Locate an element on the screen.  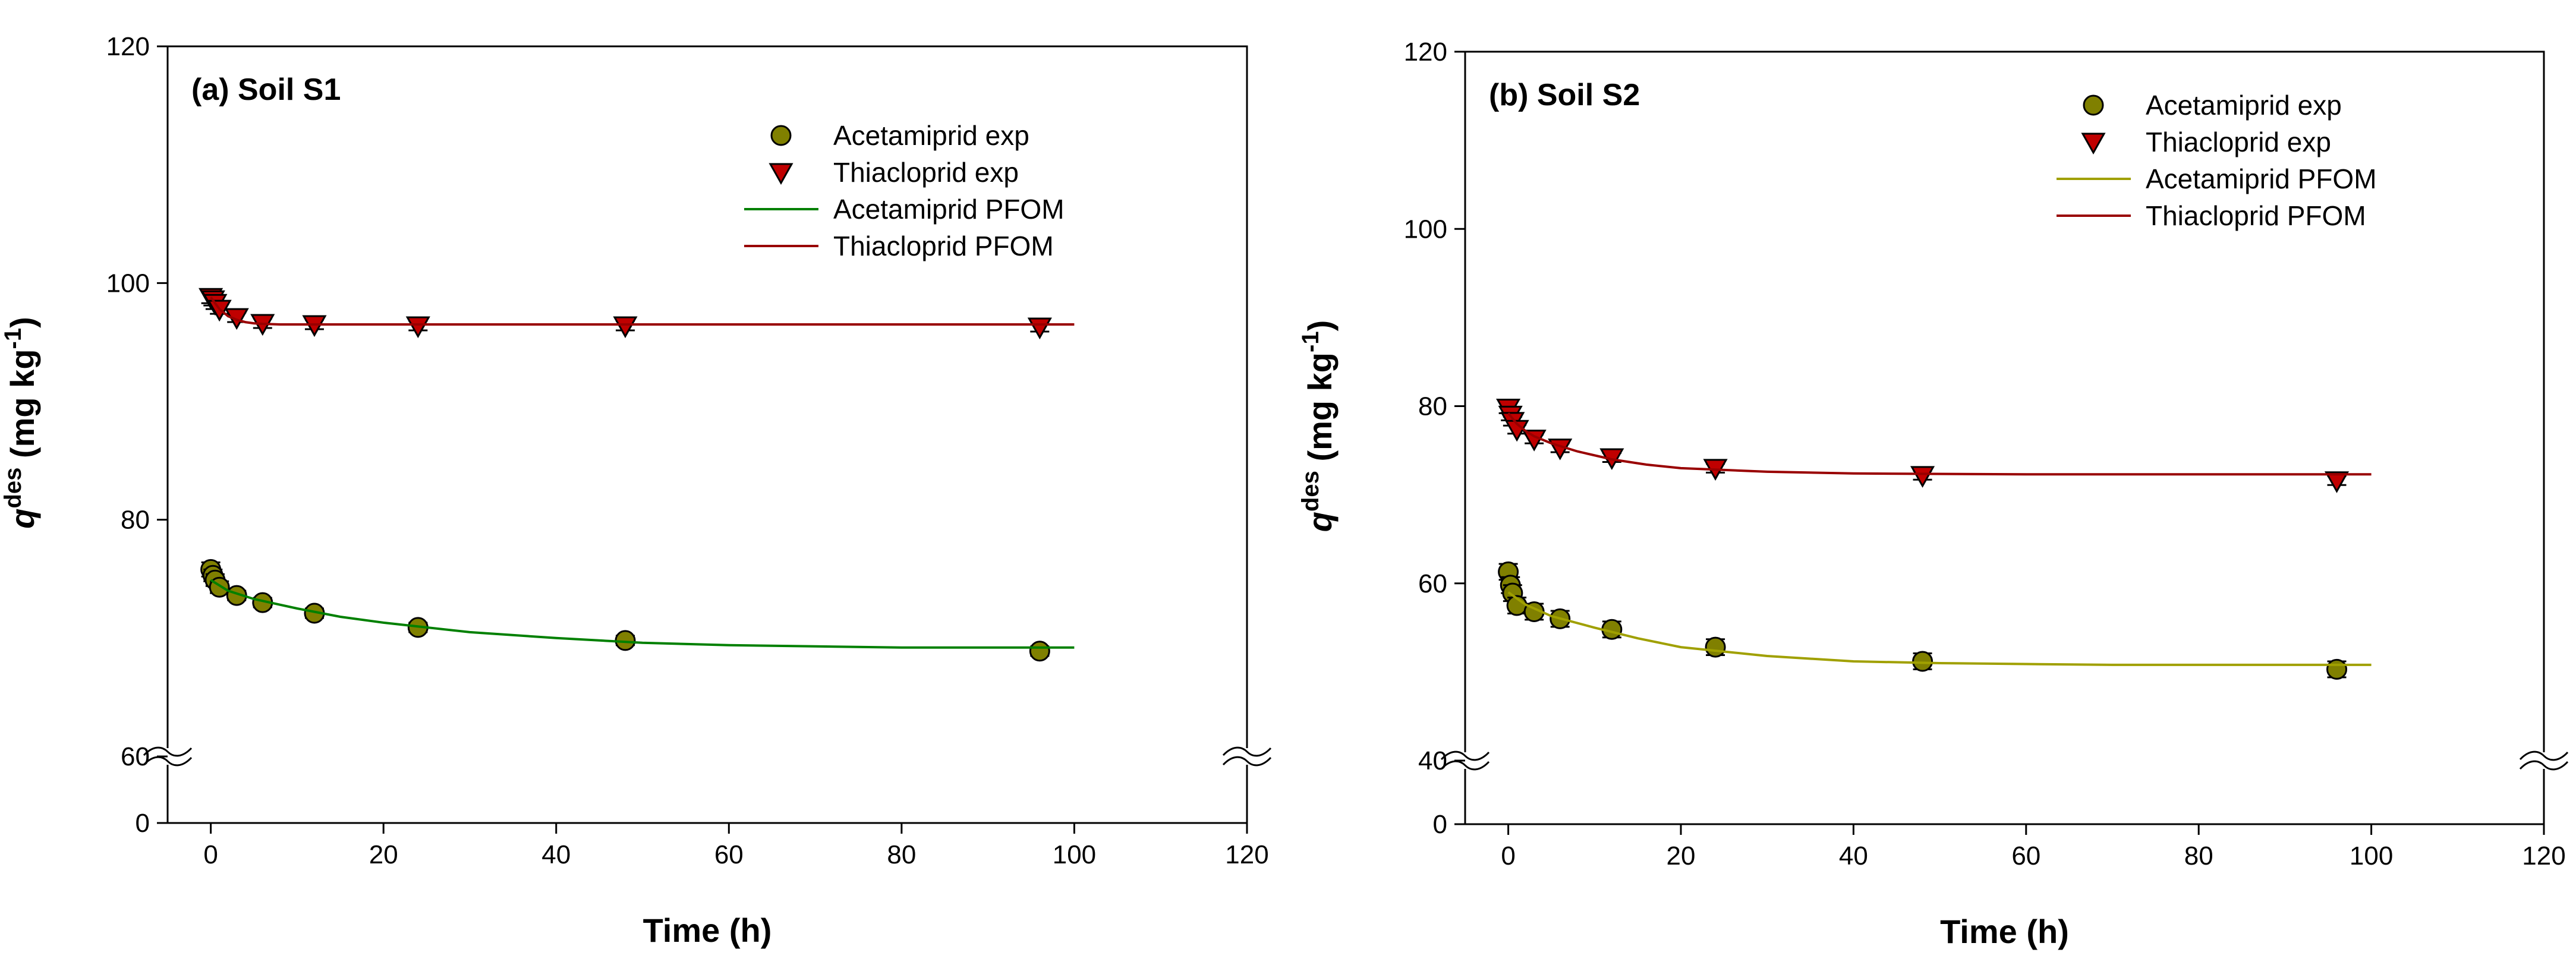
panel-title: (b) Soil S2 is located at coordinates (1565, 95).